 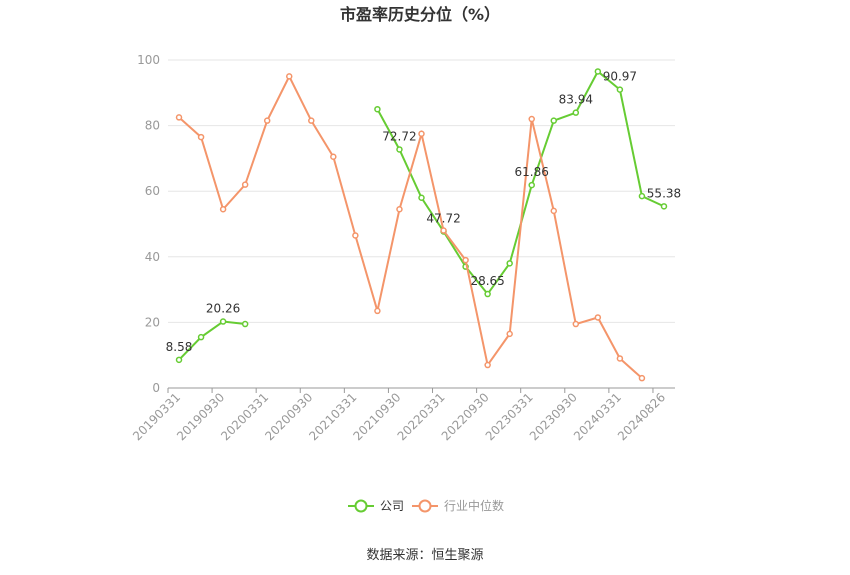 What do you see at coordinates (641, 416) in the screenshot?
I see `x-tick-label: 20240826` at bounding box center [641, 416].